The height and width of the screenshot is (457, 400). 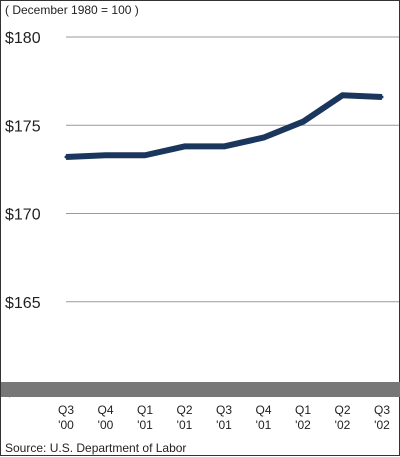 What do you see at coordinates (200, 389) in the screenshot?
I see `baseline-bar` at bounding box center [200, 389].